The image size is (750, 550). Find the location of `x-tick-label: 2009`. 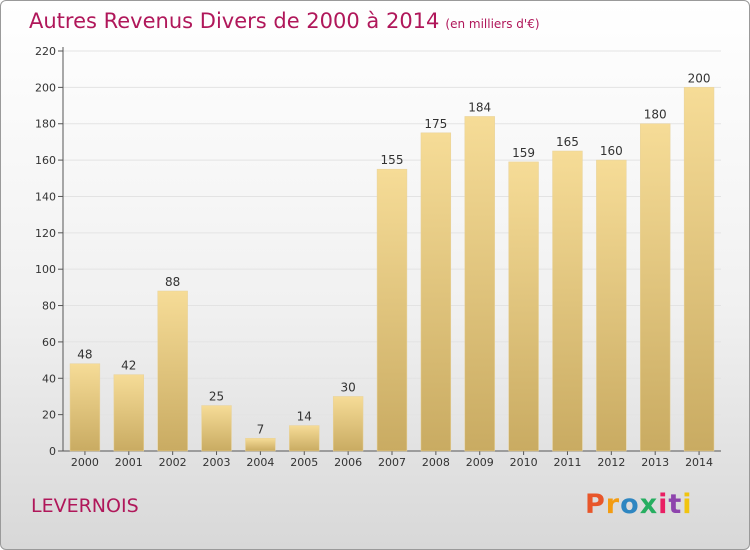

x-tick-label: 2009 is located at coordinates (480, 462).